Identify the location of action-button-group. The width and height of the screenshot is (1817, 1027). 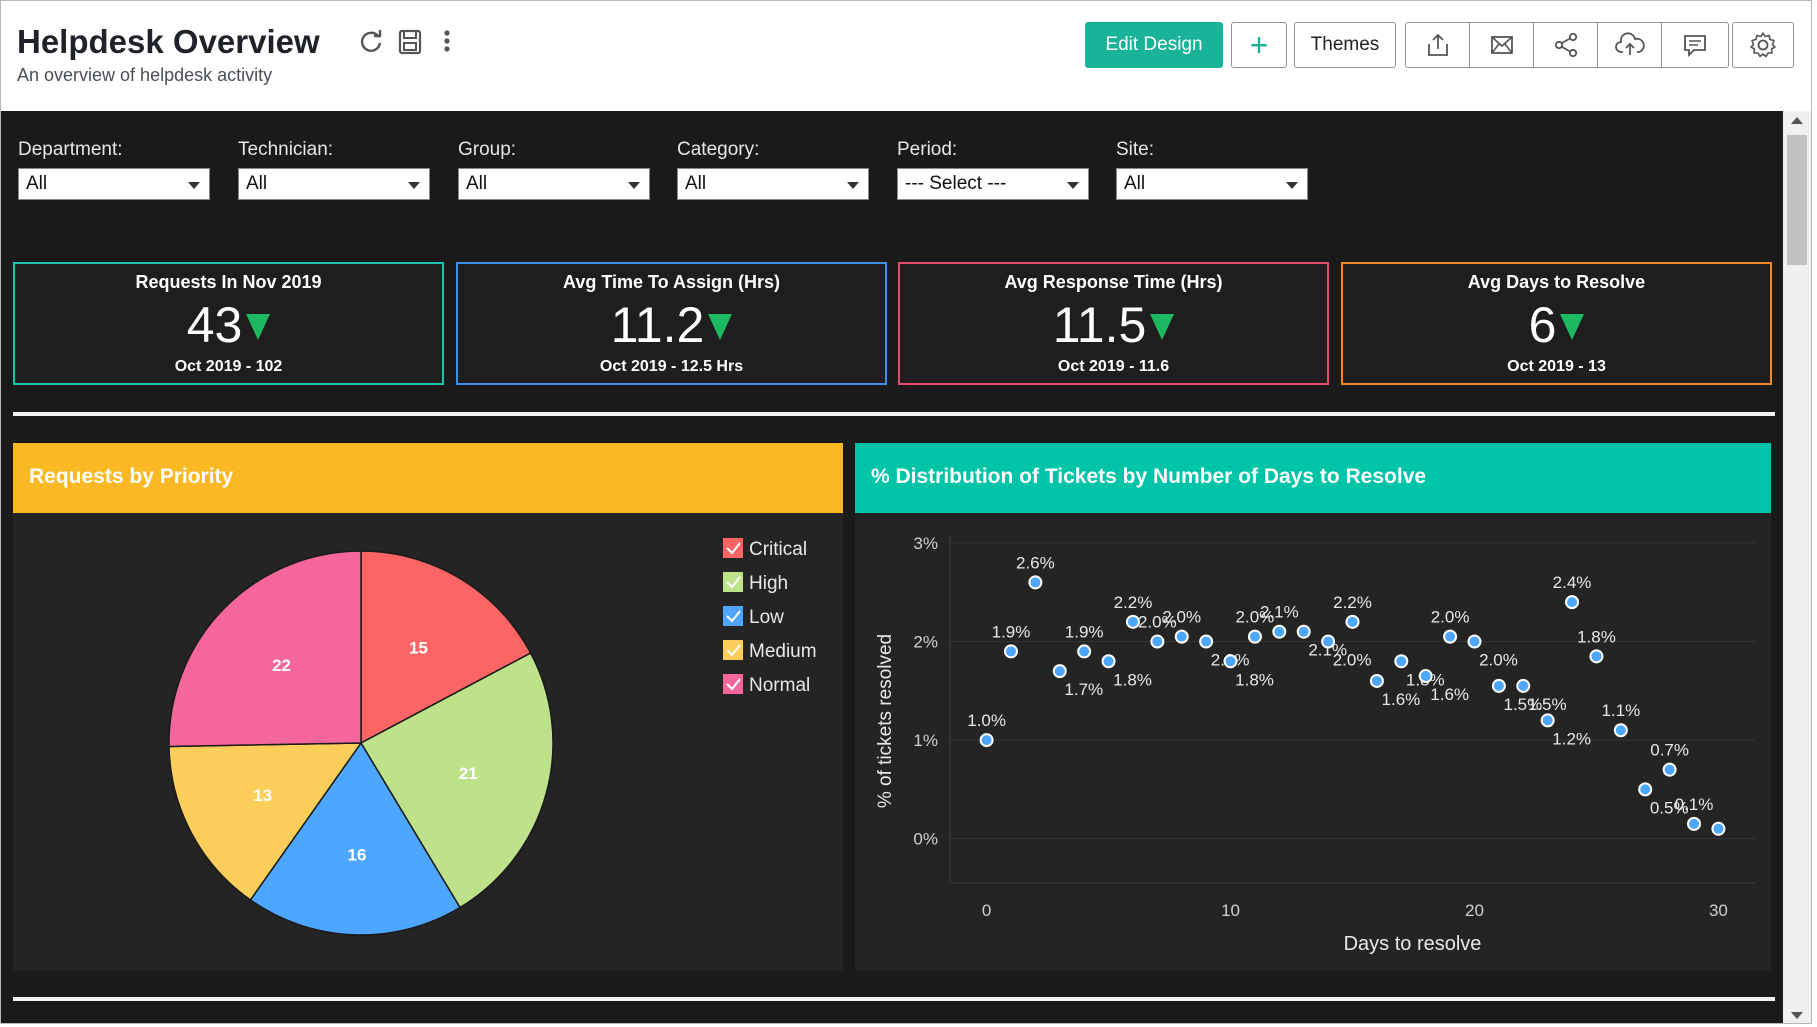
(1567, 45).